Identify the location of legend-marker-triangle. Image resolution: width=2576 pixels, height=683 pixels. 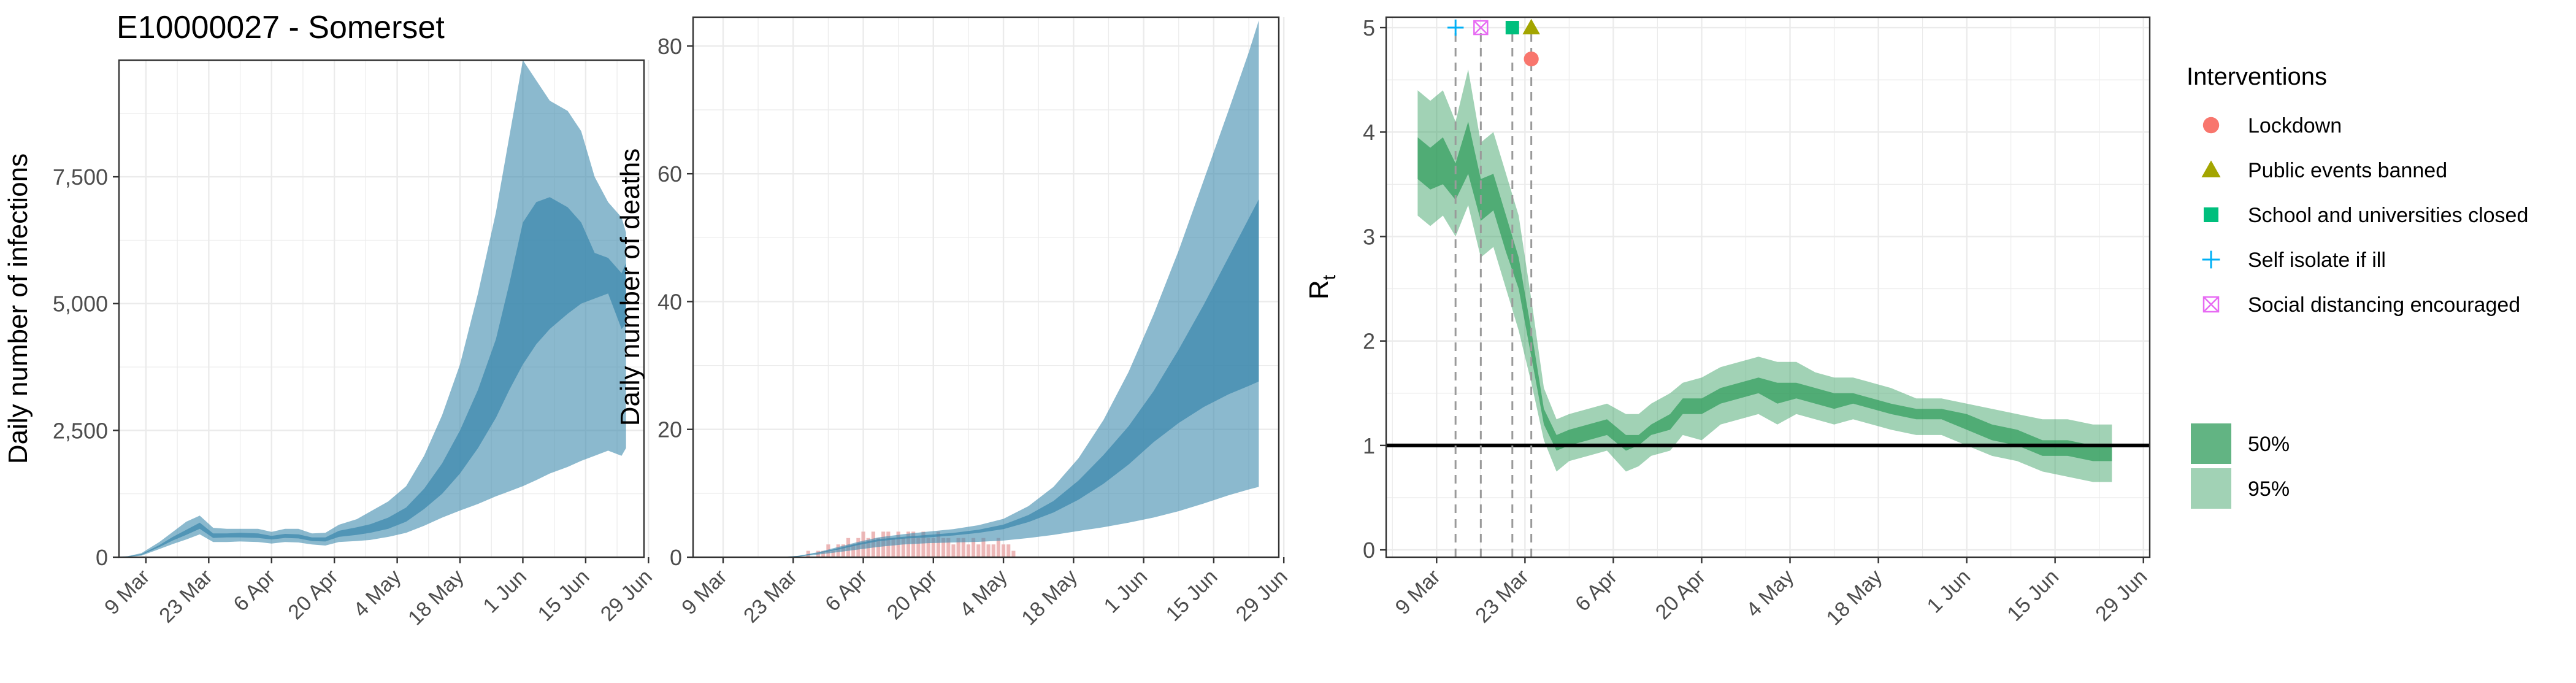
(2211, 168).